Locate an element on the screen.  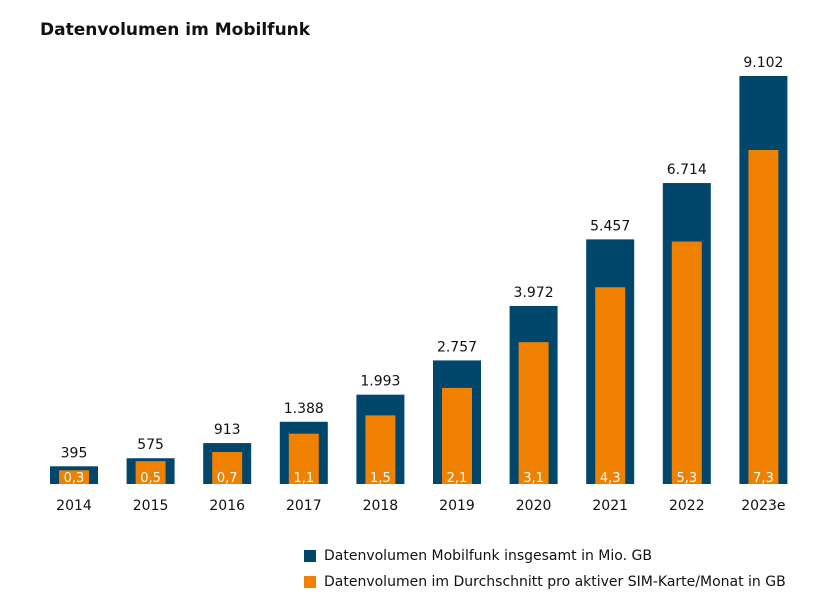
data-label-average: 0,3 is located at coordinates (74, 478).